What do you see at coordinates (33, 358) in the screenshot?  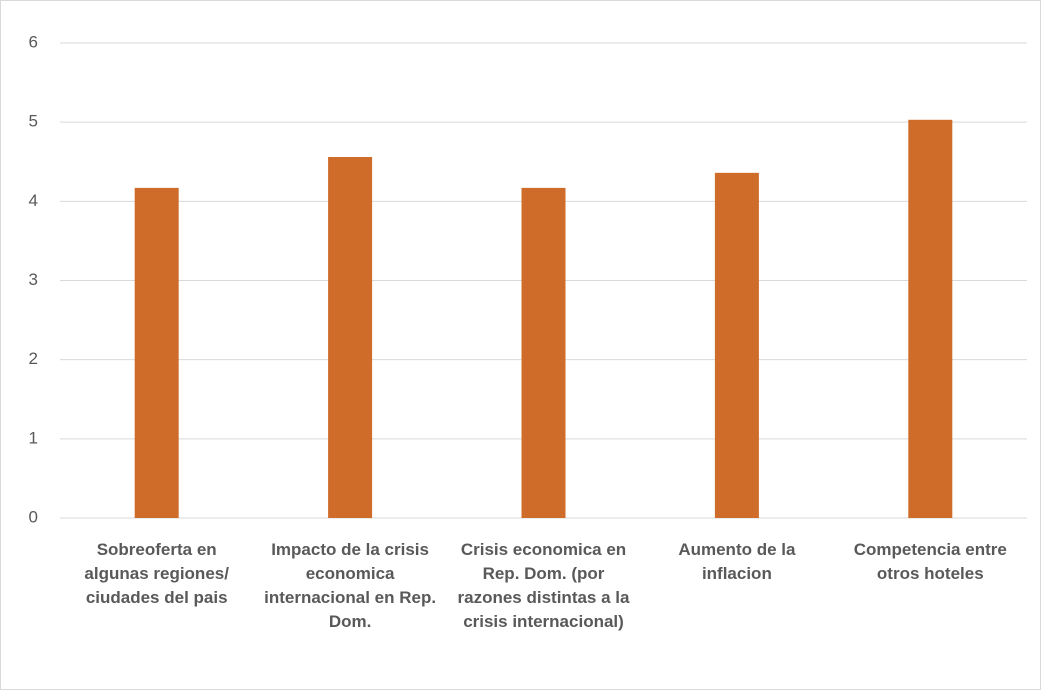 I see `y-tick-label: 2` at bounding box center [33, 358].